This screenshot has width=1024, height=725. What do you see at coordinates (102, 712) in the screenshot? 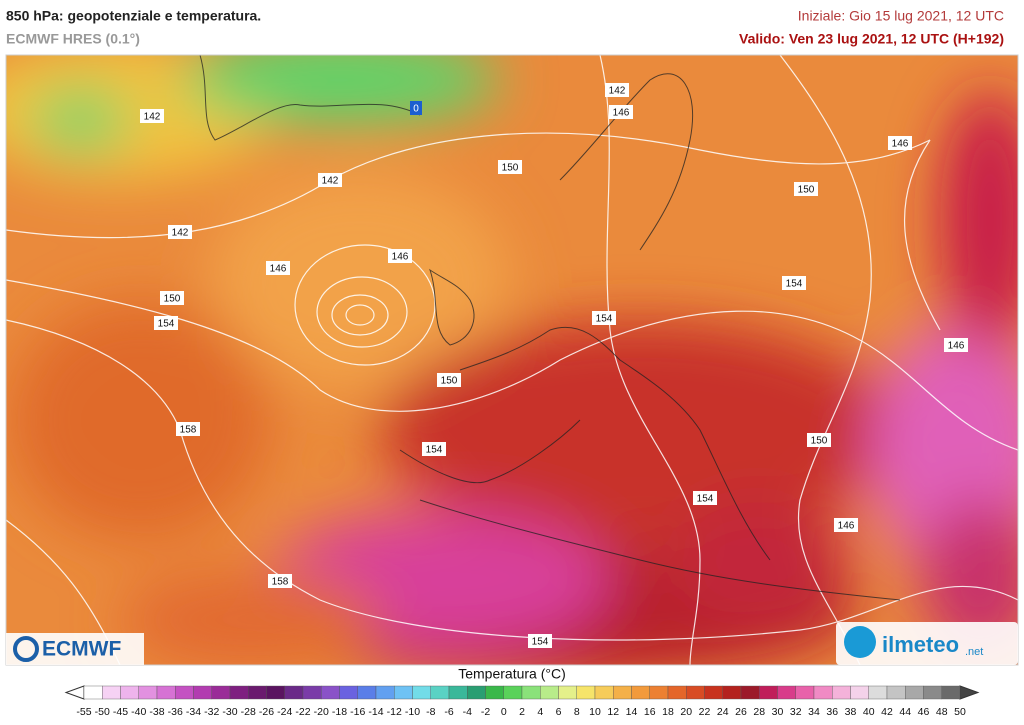
I see `legend-tick-label: -50` at bounding box center [102, 712].